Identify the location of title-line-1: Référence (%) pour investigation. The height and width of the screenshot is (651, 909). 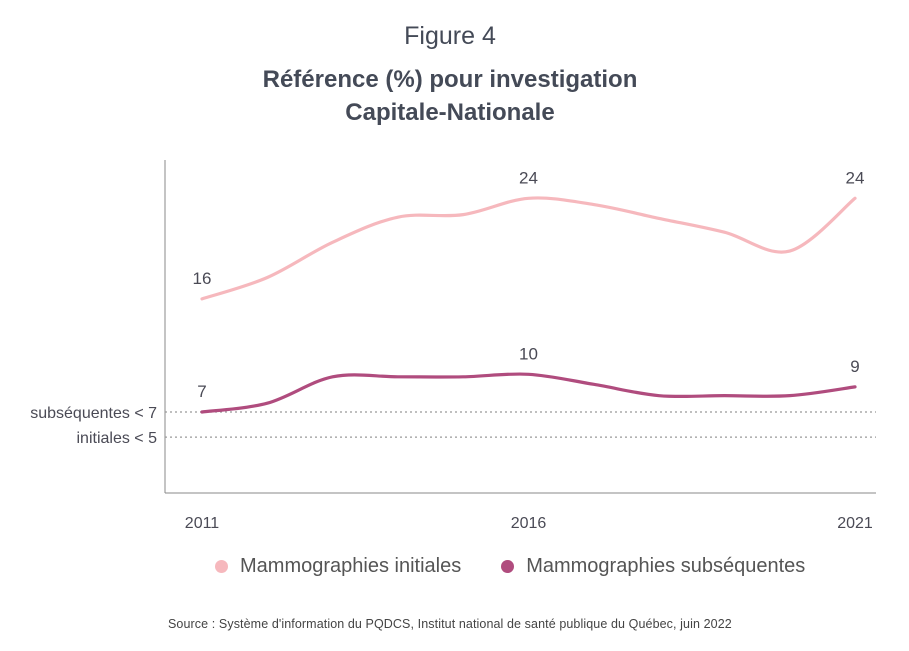
(450, 79).